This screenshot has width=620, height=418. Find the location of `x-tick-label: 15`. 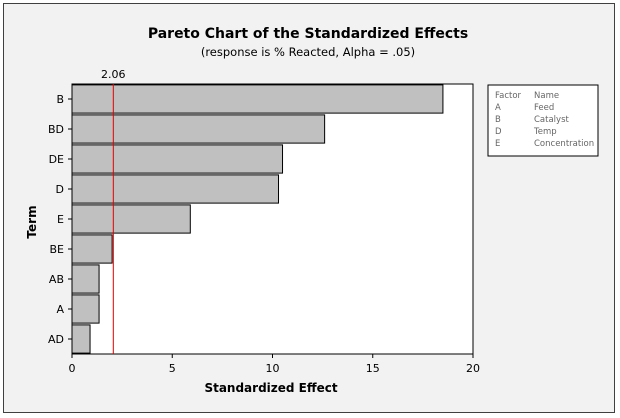

x-tick-label: 15 is located at coordinates (373, 368).